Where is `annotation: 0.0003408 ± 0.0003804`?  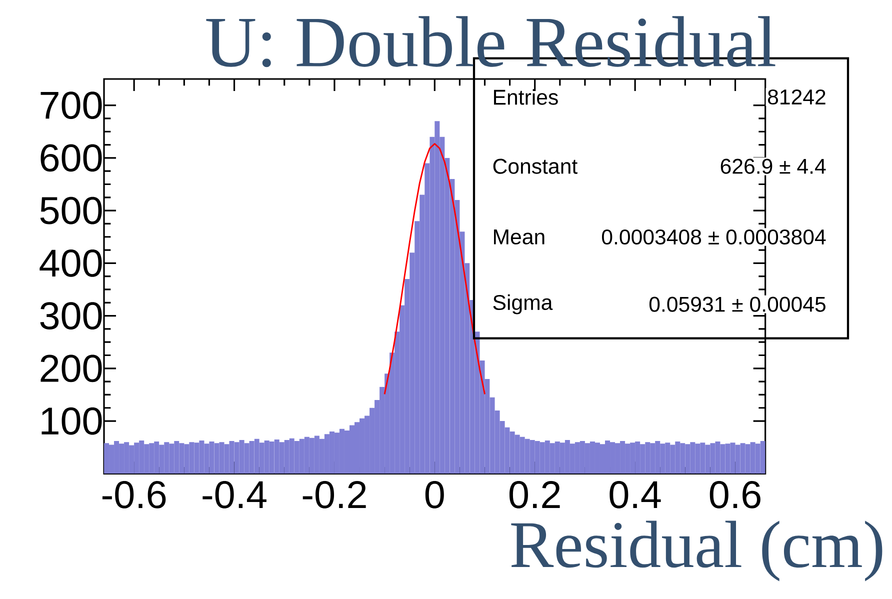 annotation: 0.0003408 ± 0.0003804 is located at coordinates (714, 237).